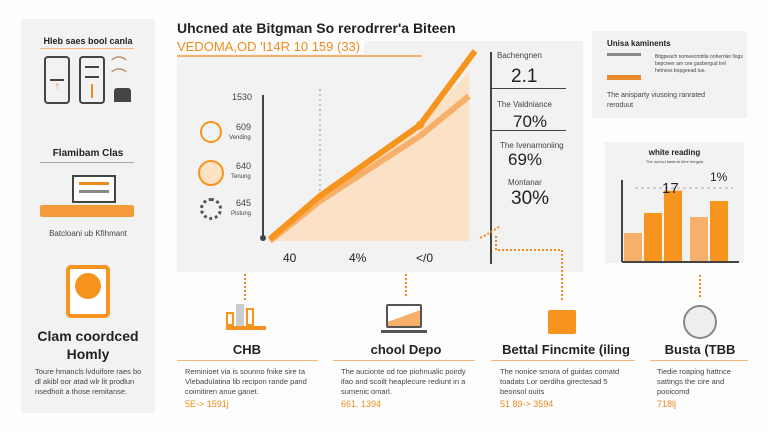 The width and height of the screenshot is (768, 432). Describe the element at coordinates (530, 121) in the screenshot. I see `stat-value: 70%` at that location.